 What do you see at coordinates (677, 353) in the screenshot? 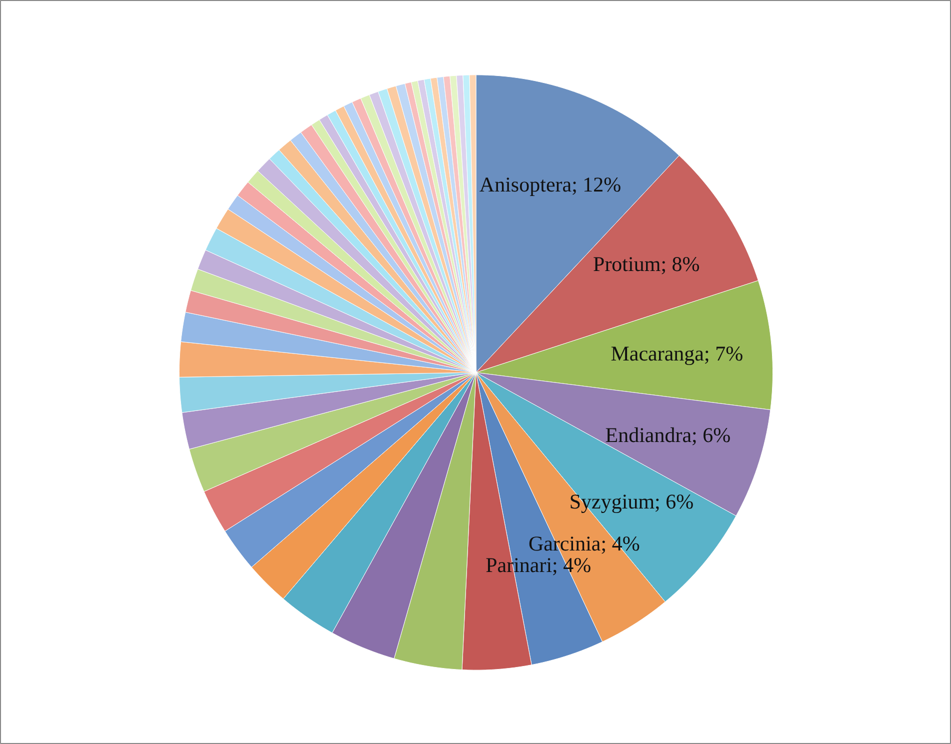
I see `slice-label: Macaranga; 7%` at bounding box center [677, 353].